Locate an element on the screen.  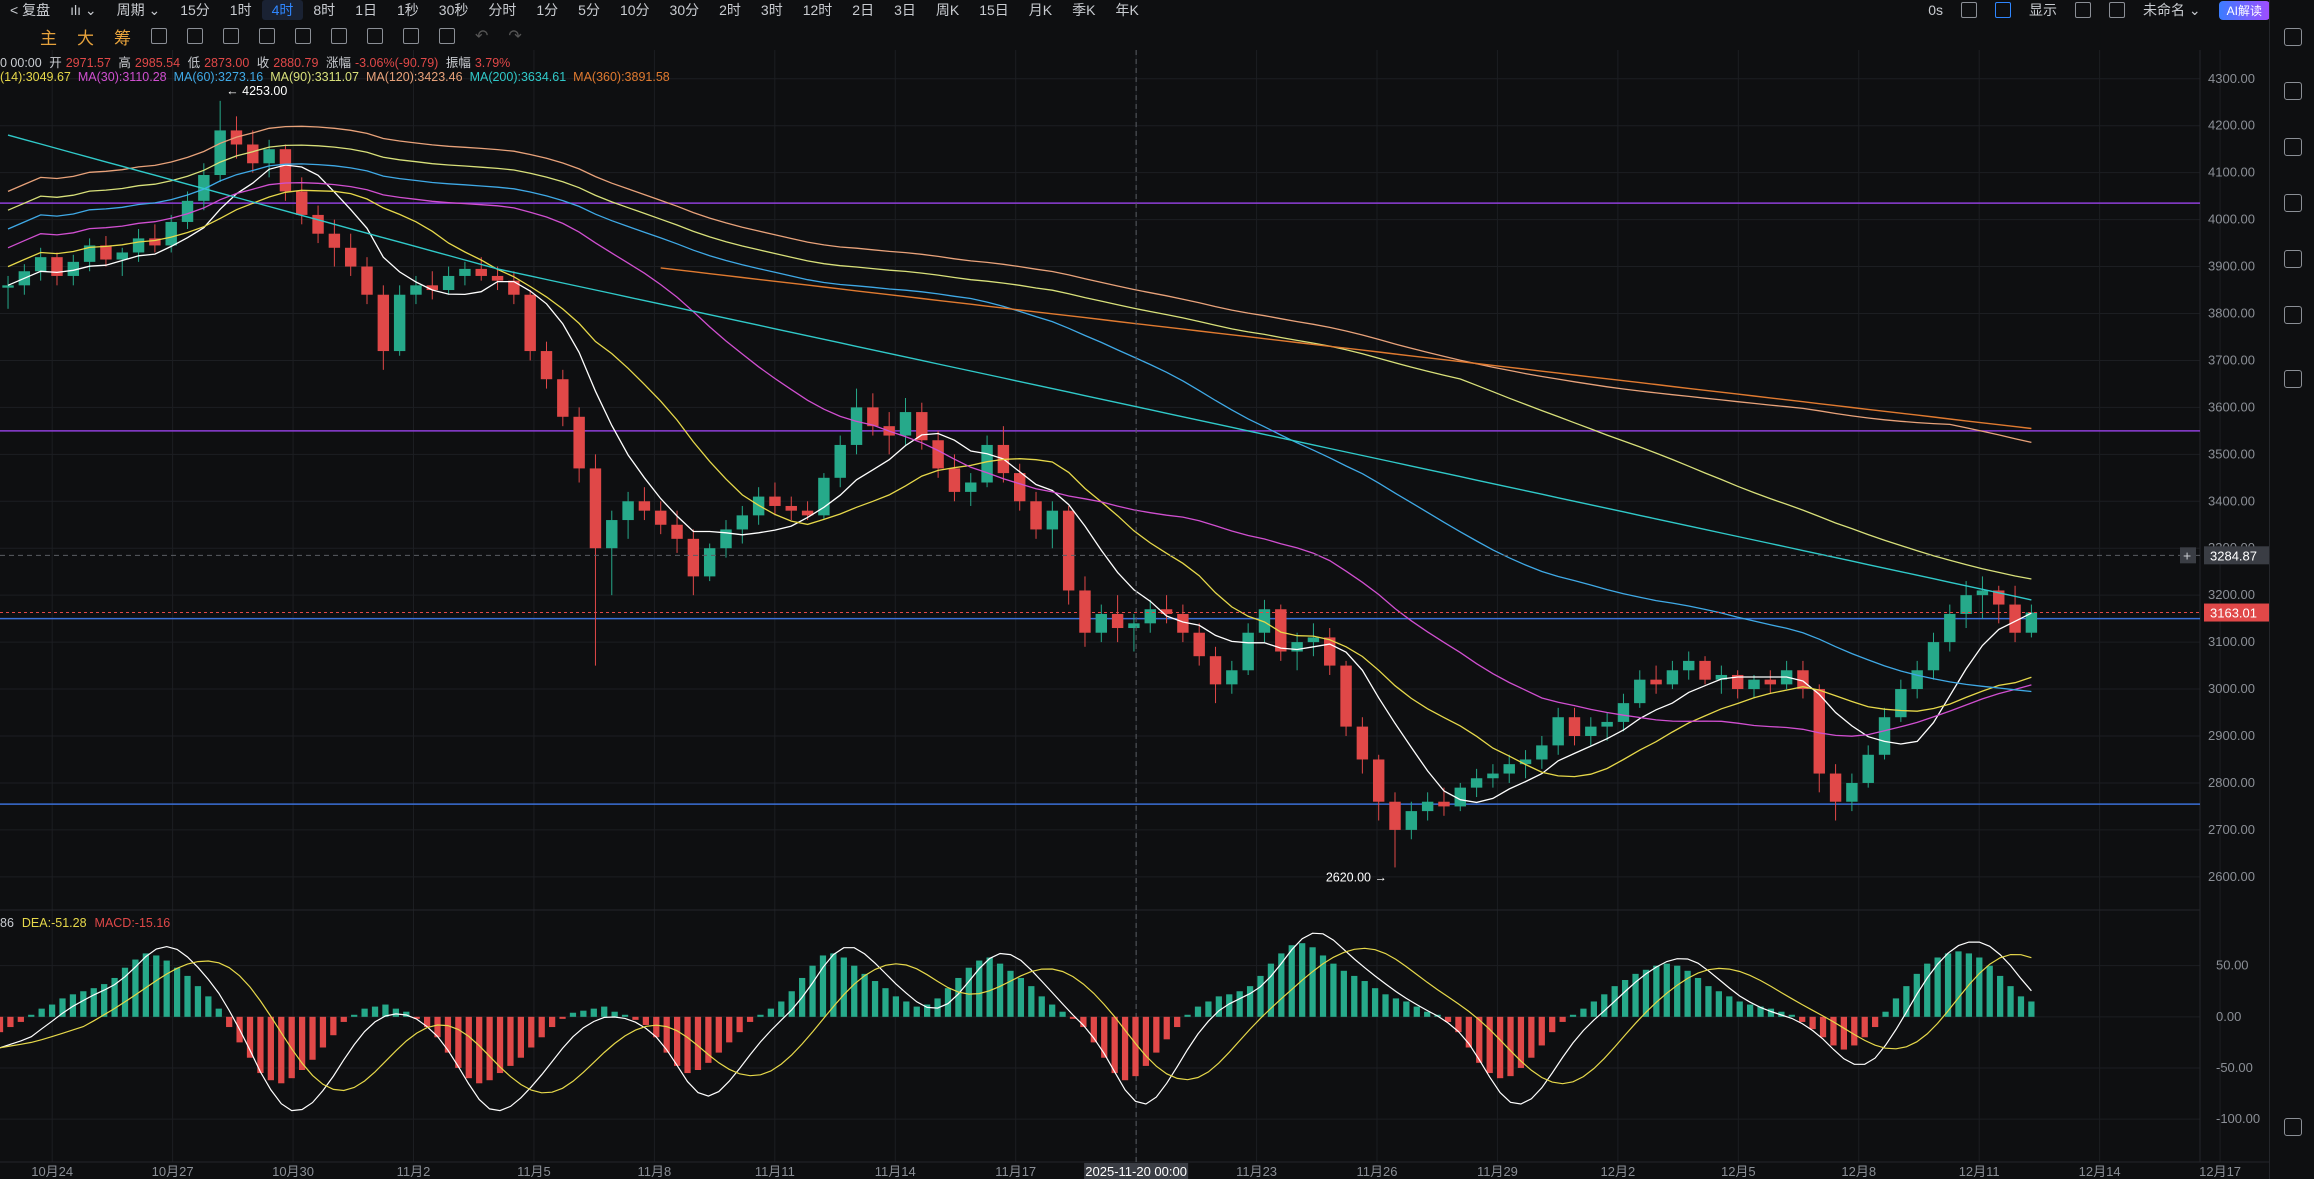
period-6: 8时 is located at coordinates (324, 10).